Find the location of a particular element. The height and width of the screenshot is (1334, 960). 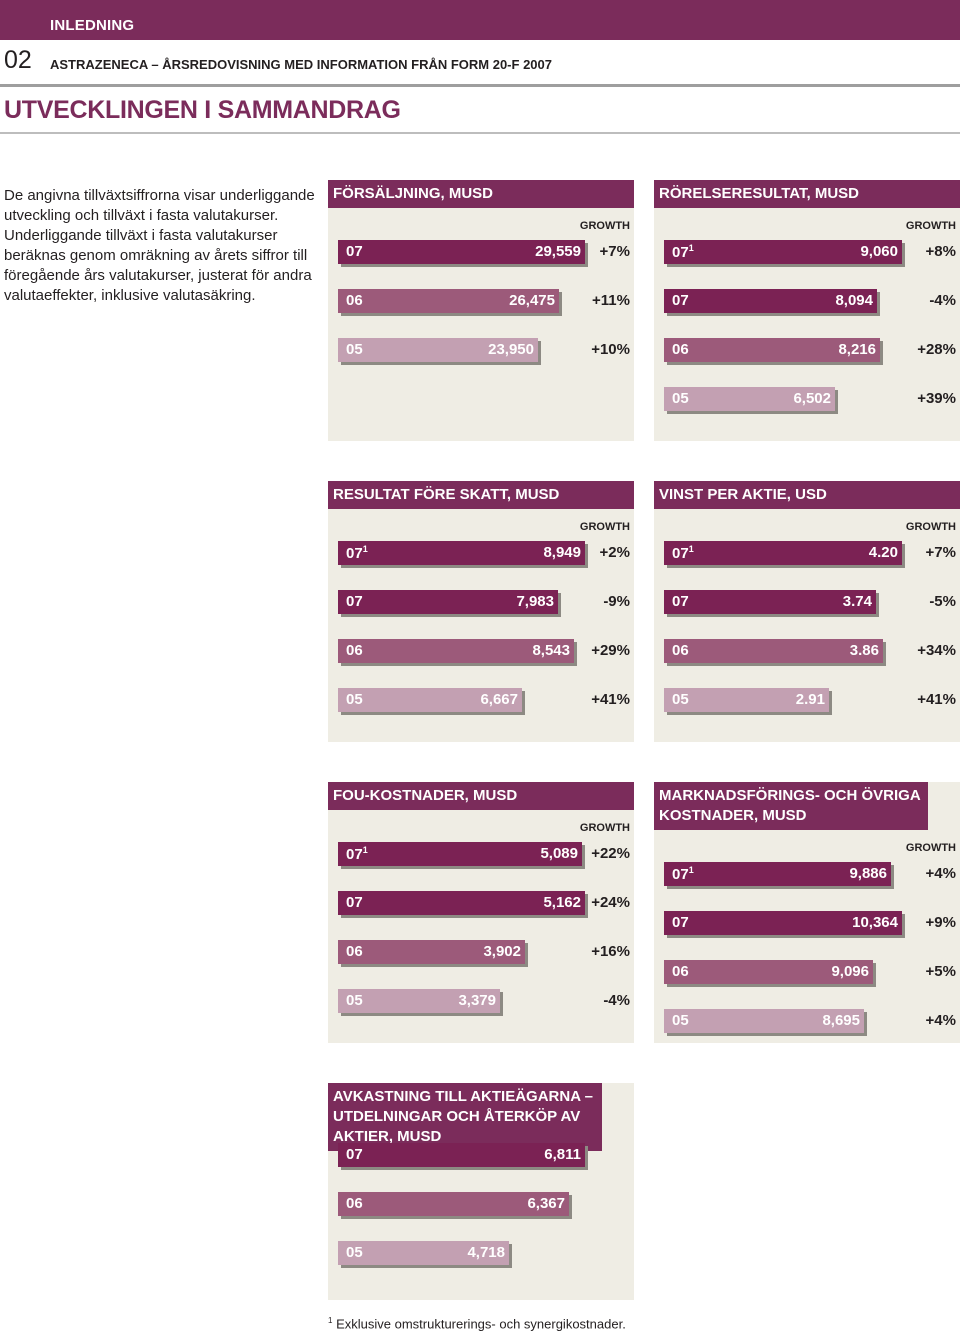

bar-value-label: 10,364 is located at coordinates (875, 922).